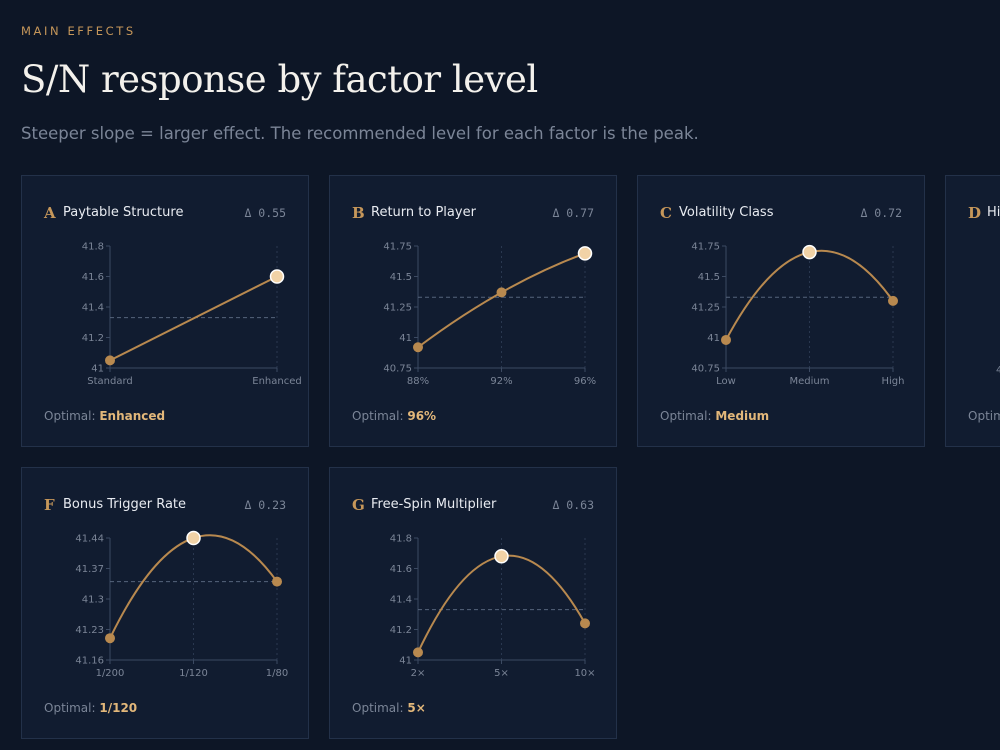 The height and width of the screenshot is (750, 1000). Describe the element at coordinates (416, 708) in the screenshot. I see `optimal-value: 5×` at that location.